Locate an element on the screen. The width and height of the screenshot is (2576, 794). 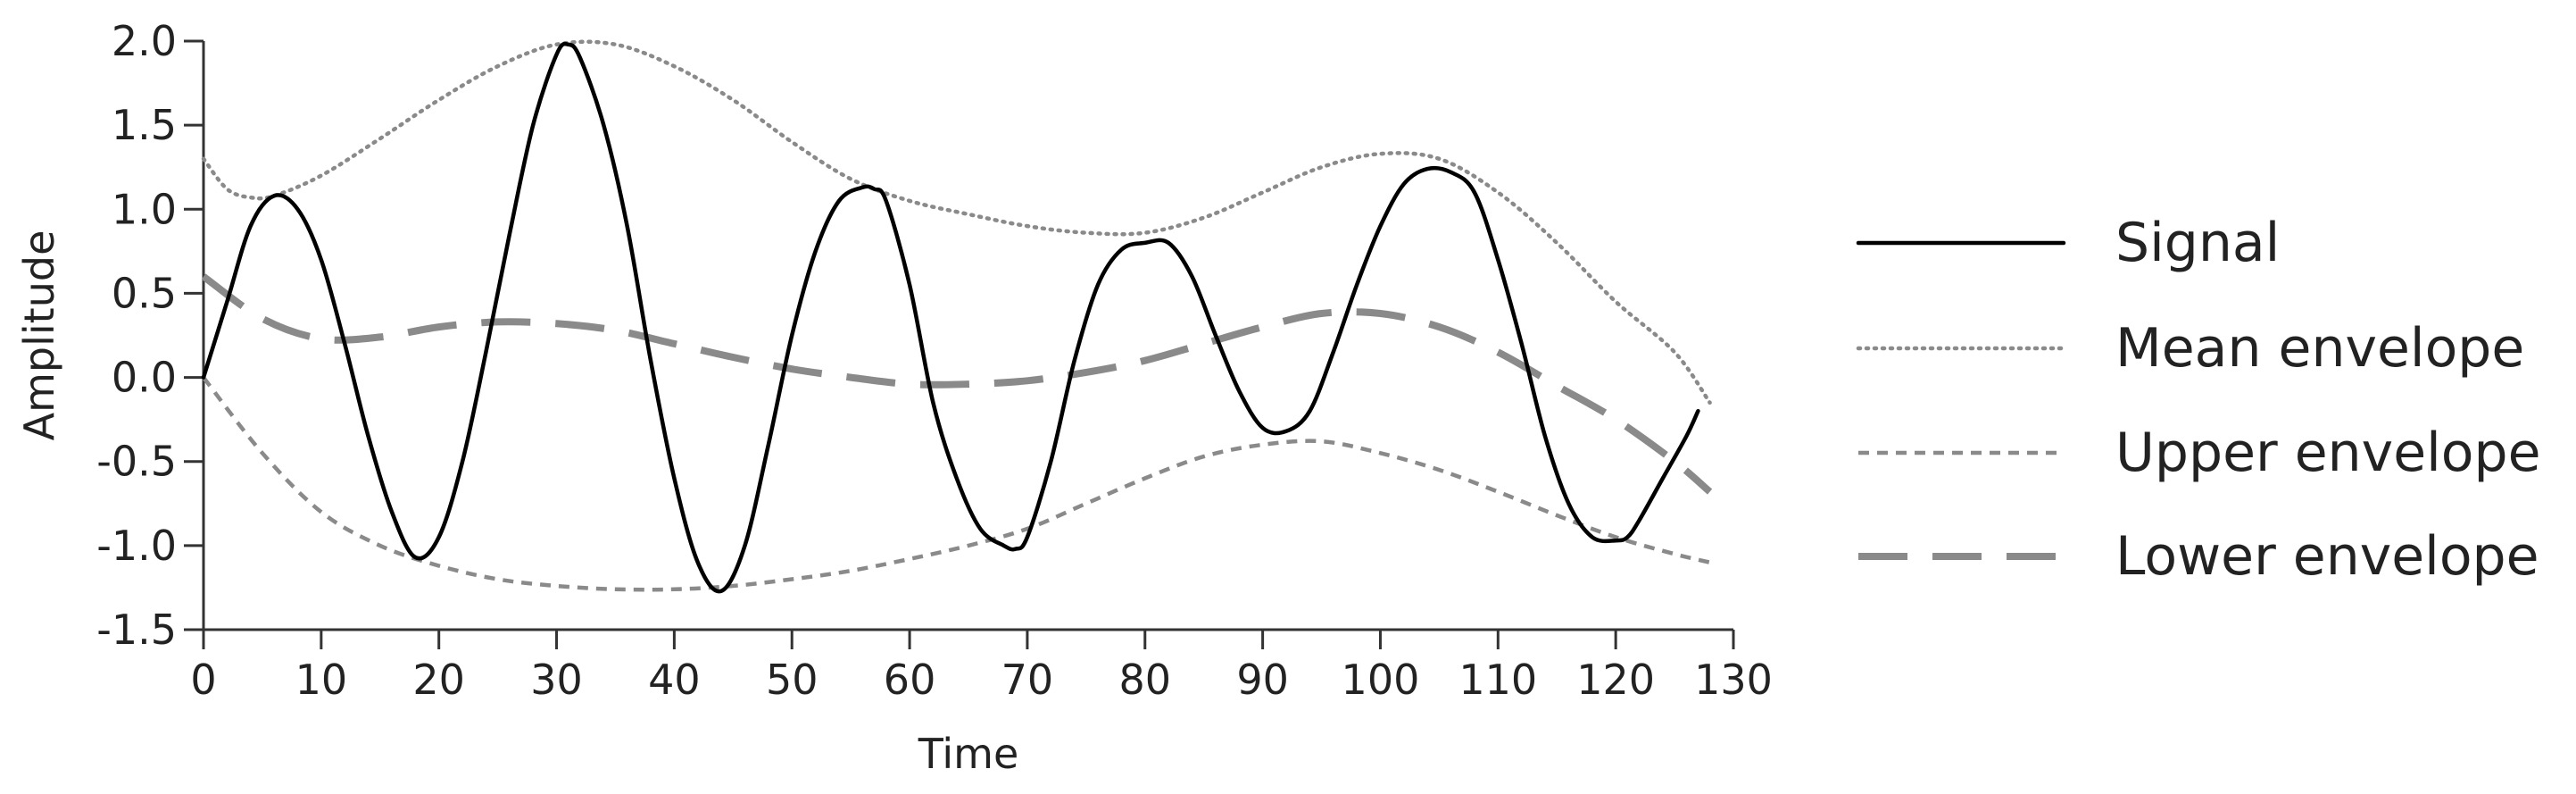
x-axis-title: Time is located at coordinates (968, 754).